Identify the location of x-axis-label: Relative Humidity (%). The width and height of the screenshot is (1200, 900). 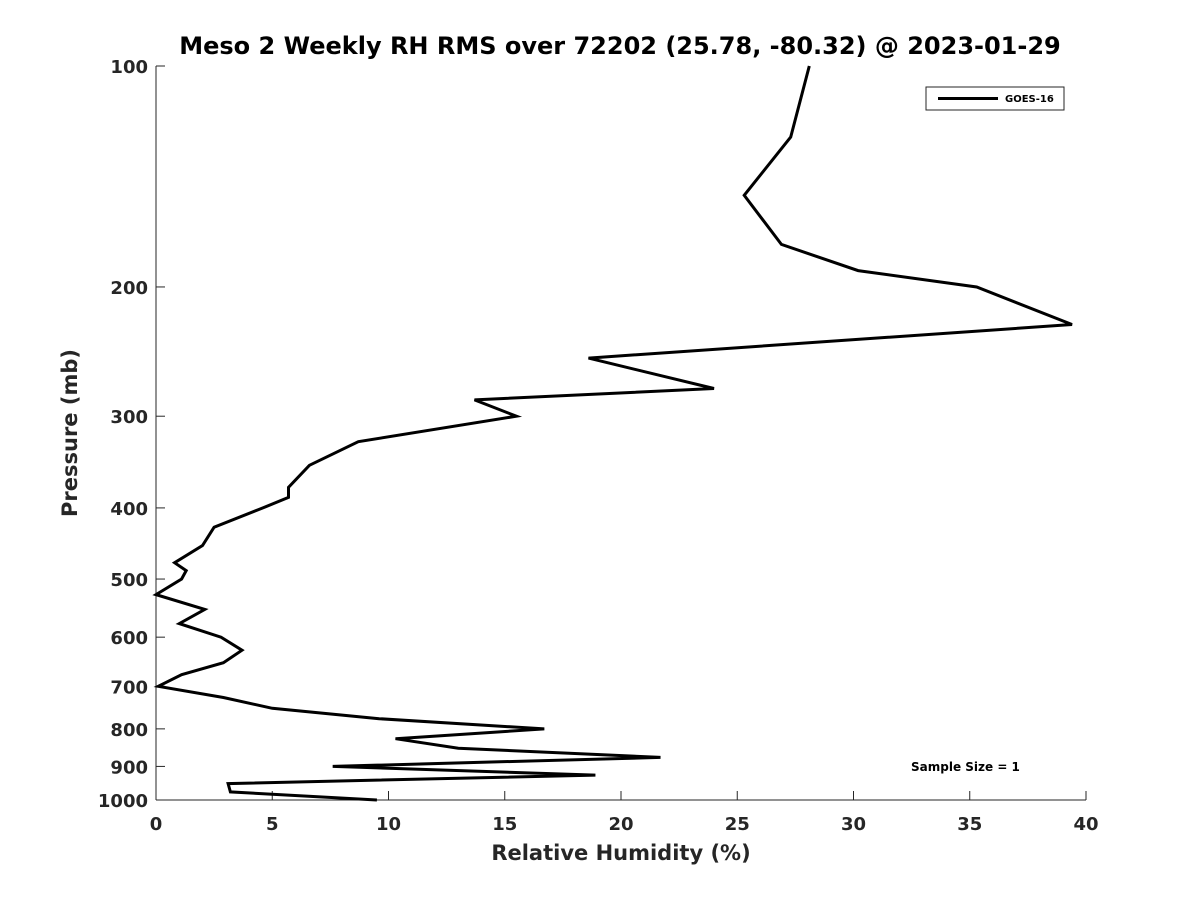
(620, 853).